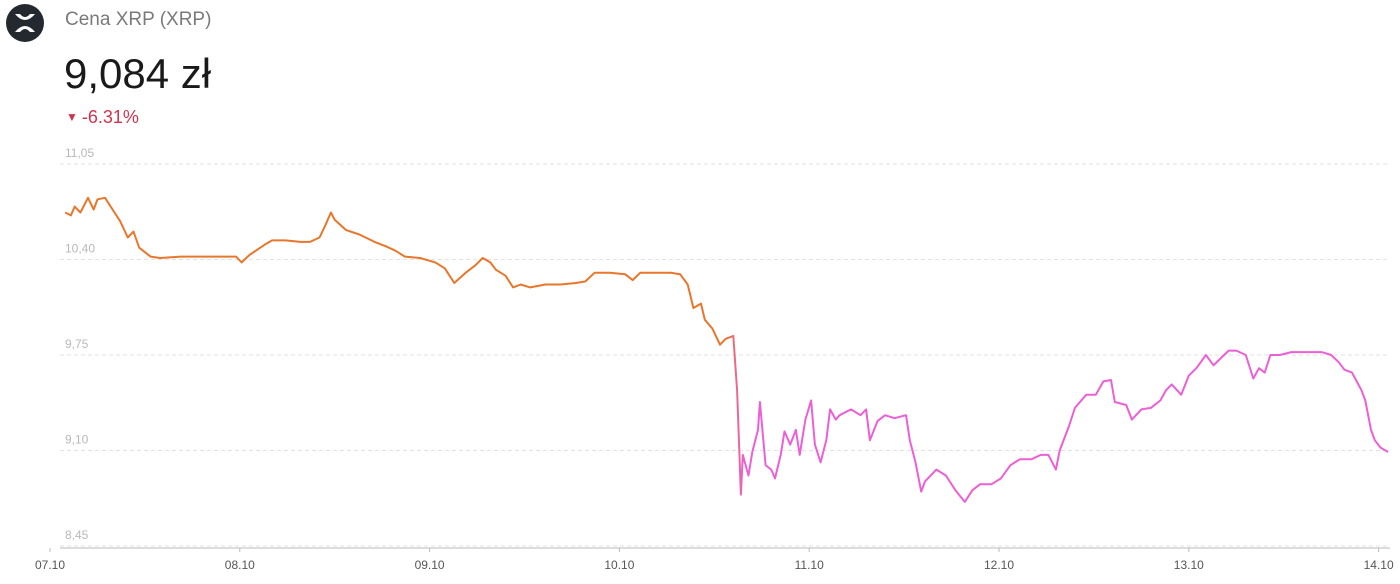  Describe the element at coordinates (999, 565) in the screenshot. I see `x-tick-label: 12.10` at that location.